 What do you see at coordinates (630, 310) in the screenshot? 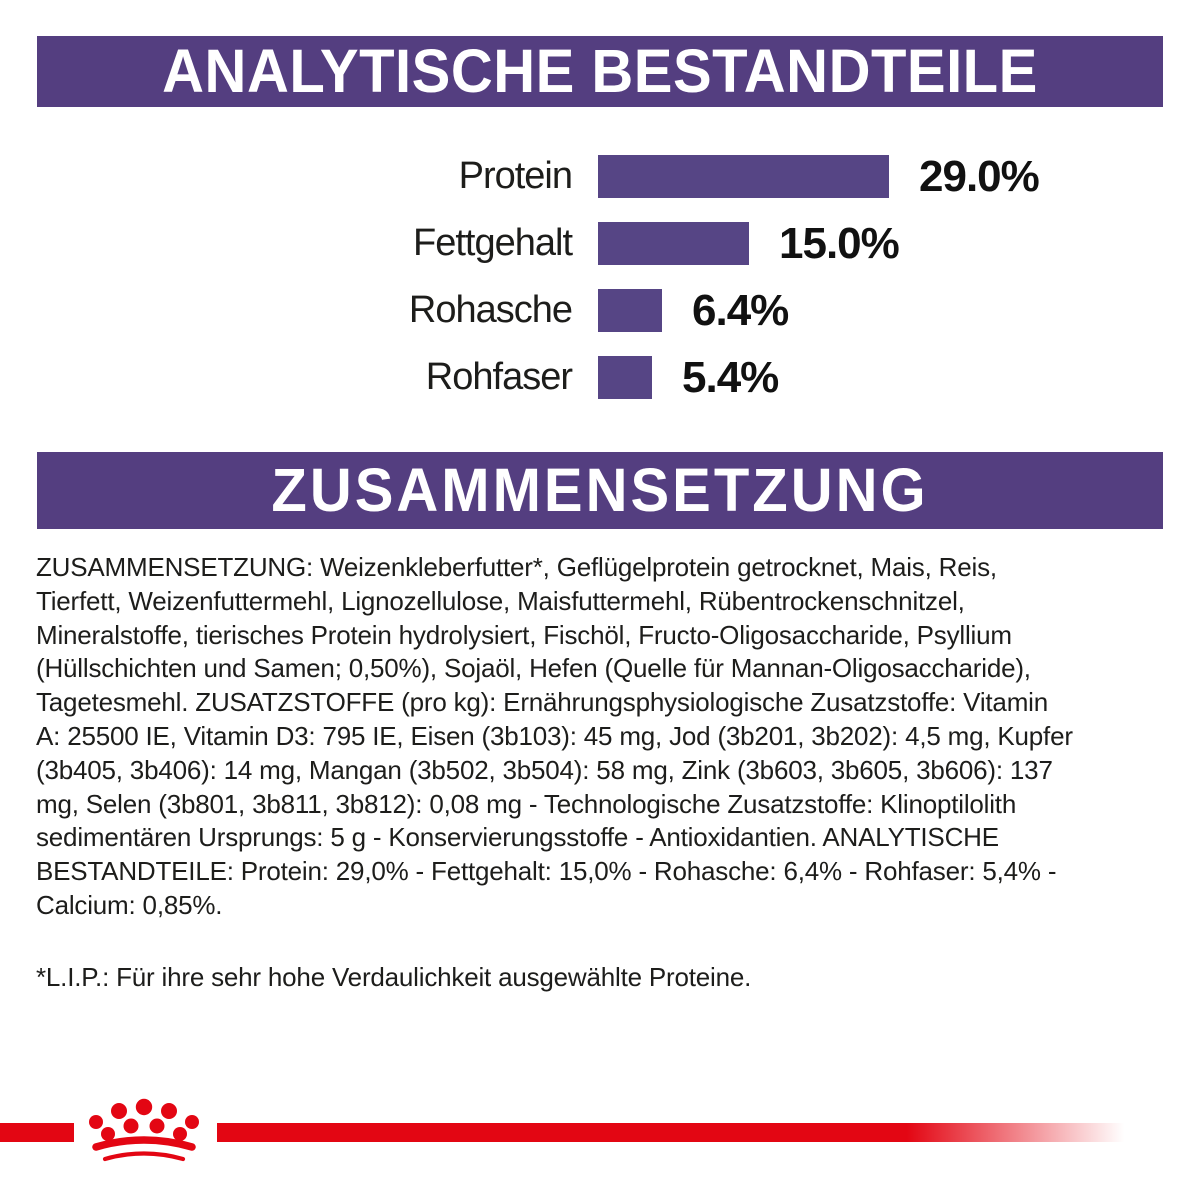
I see `bar-rohasche` at bounding box center [630, 310].